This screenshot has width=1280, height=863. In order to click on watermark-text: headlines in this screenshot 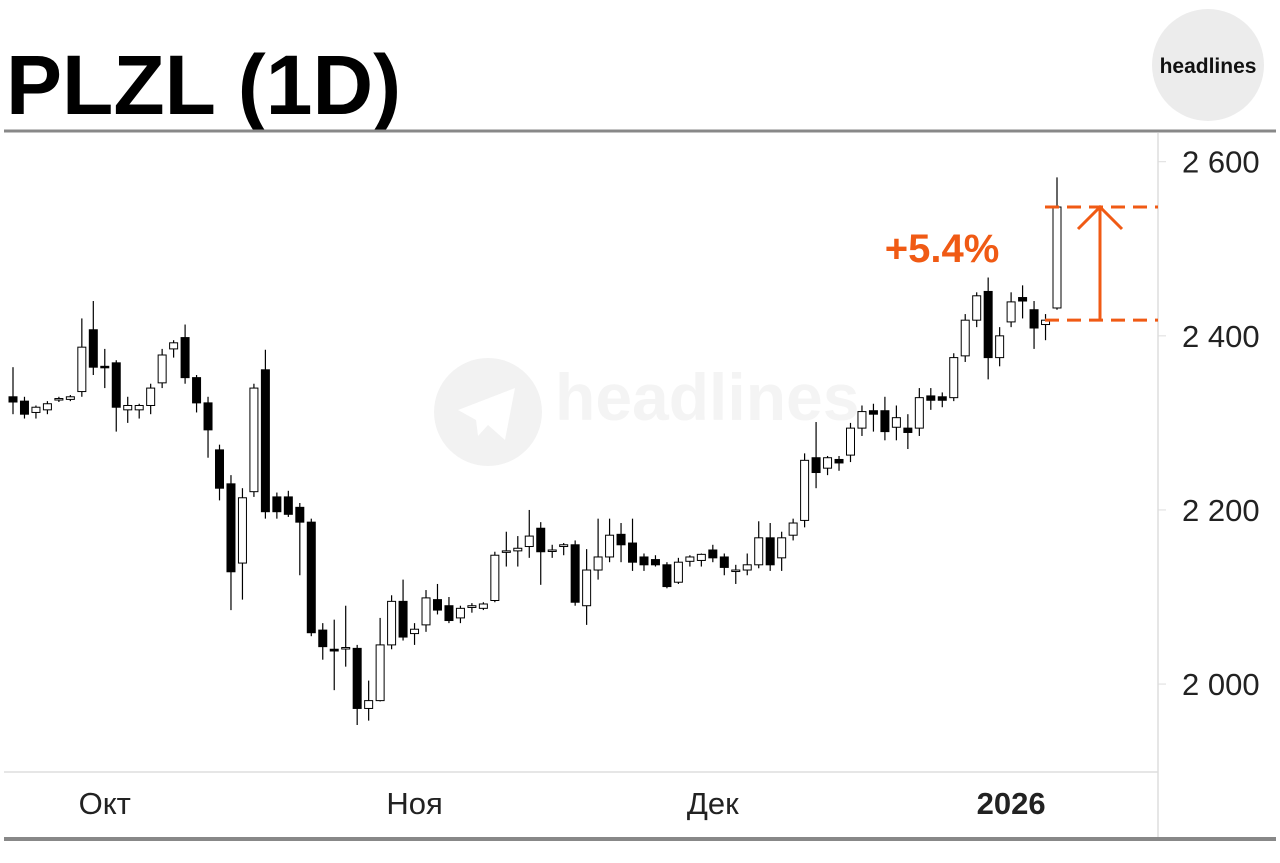, I will do `click(707, 397)`.